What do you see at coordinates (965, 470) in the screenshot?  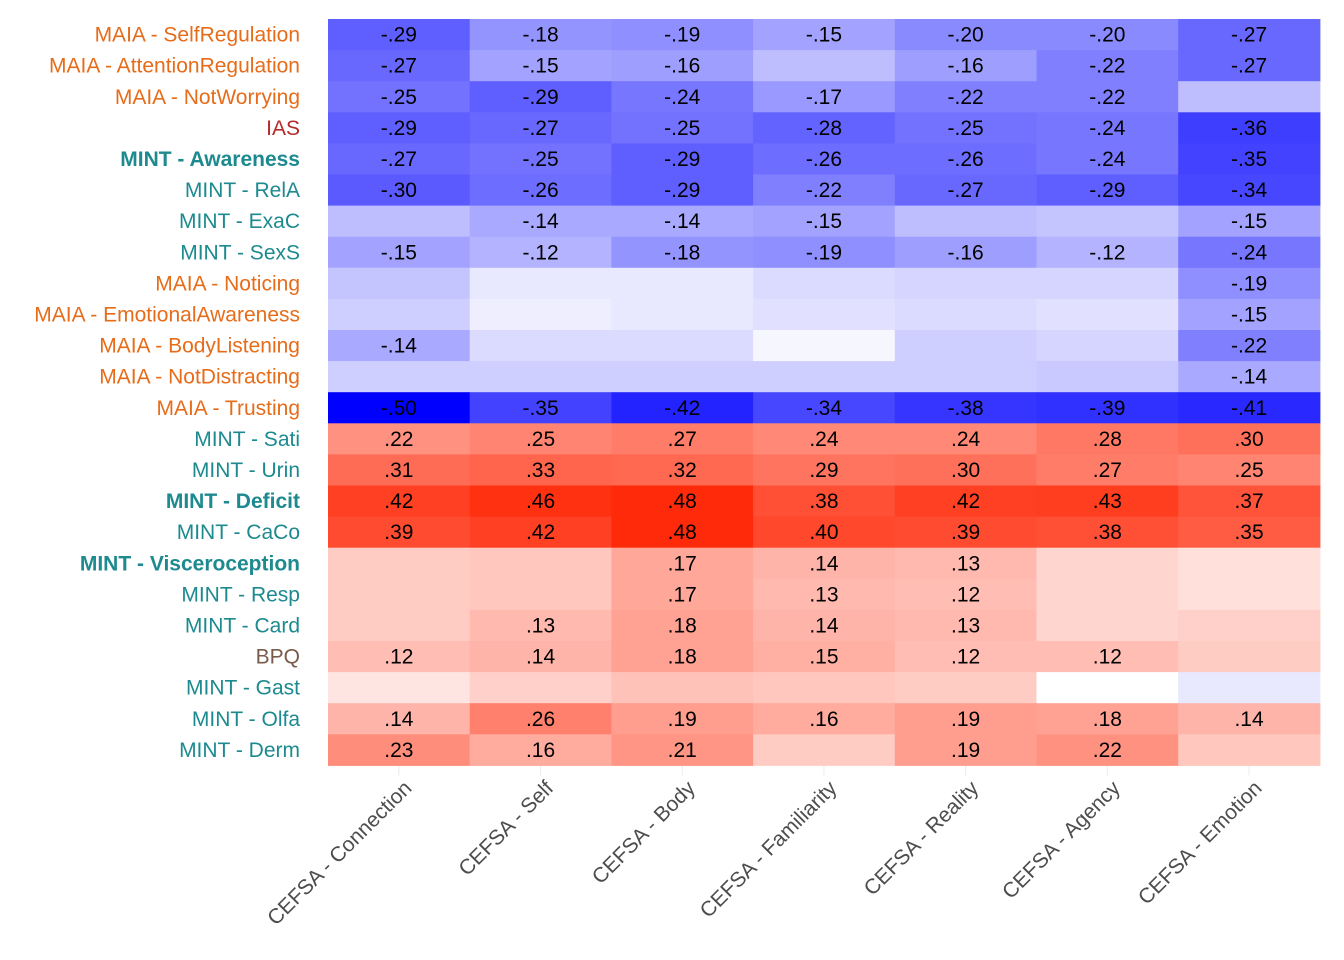 I see `cell-value-label: .30` at bounding box center [965, 470].